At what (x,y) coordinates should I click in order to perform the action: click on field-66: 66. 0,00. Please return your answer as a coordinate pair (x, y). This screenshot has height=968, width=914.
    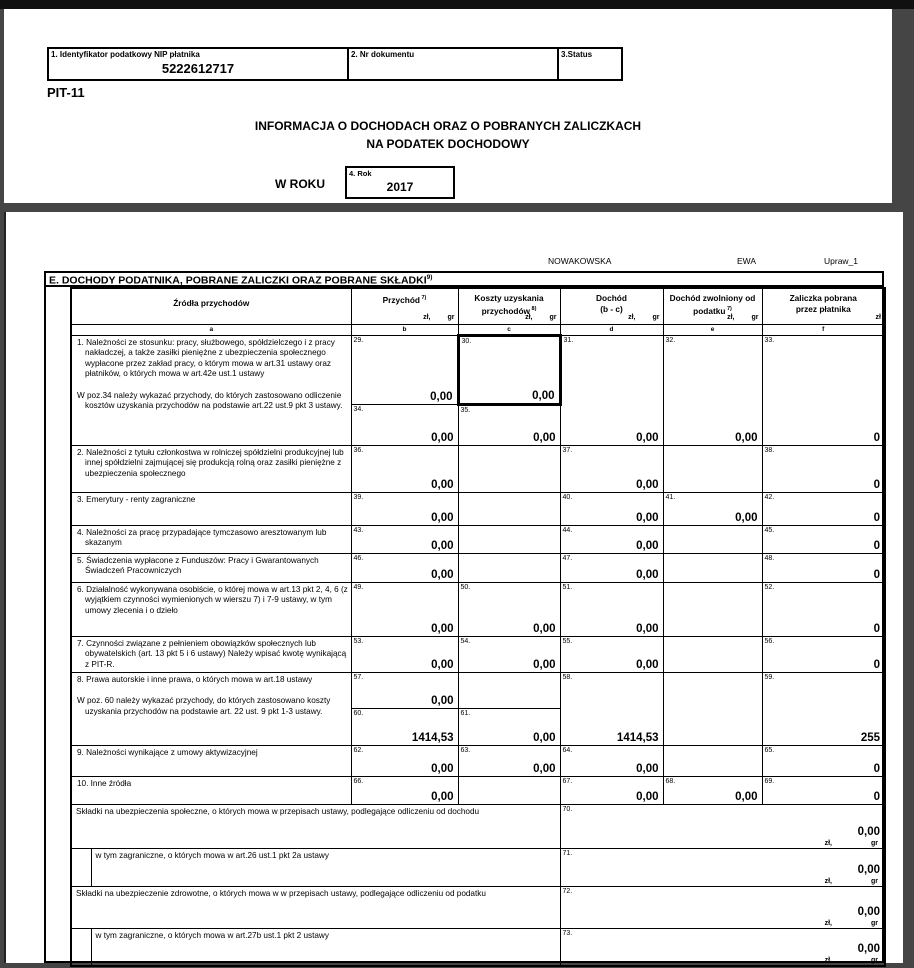
    Looking at the image, I should click on (404, 790).